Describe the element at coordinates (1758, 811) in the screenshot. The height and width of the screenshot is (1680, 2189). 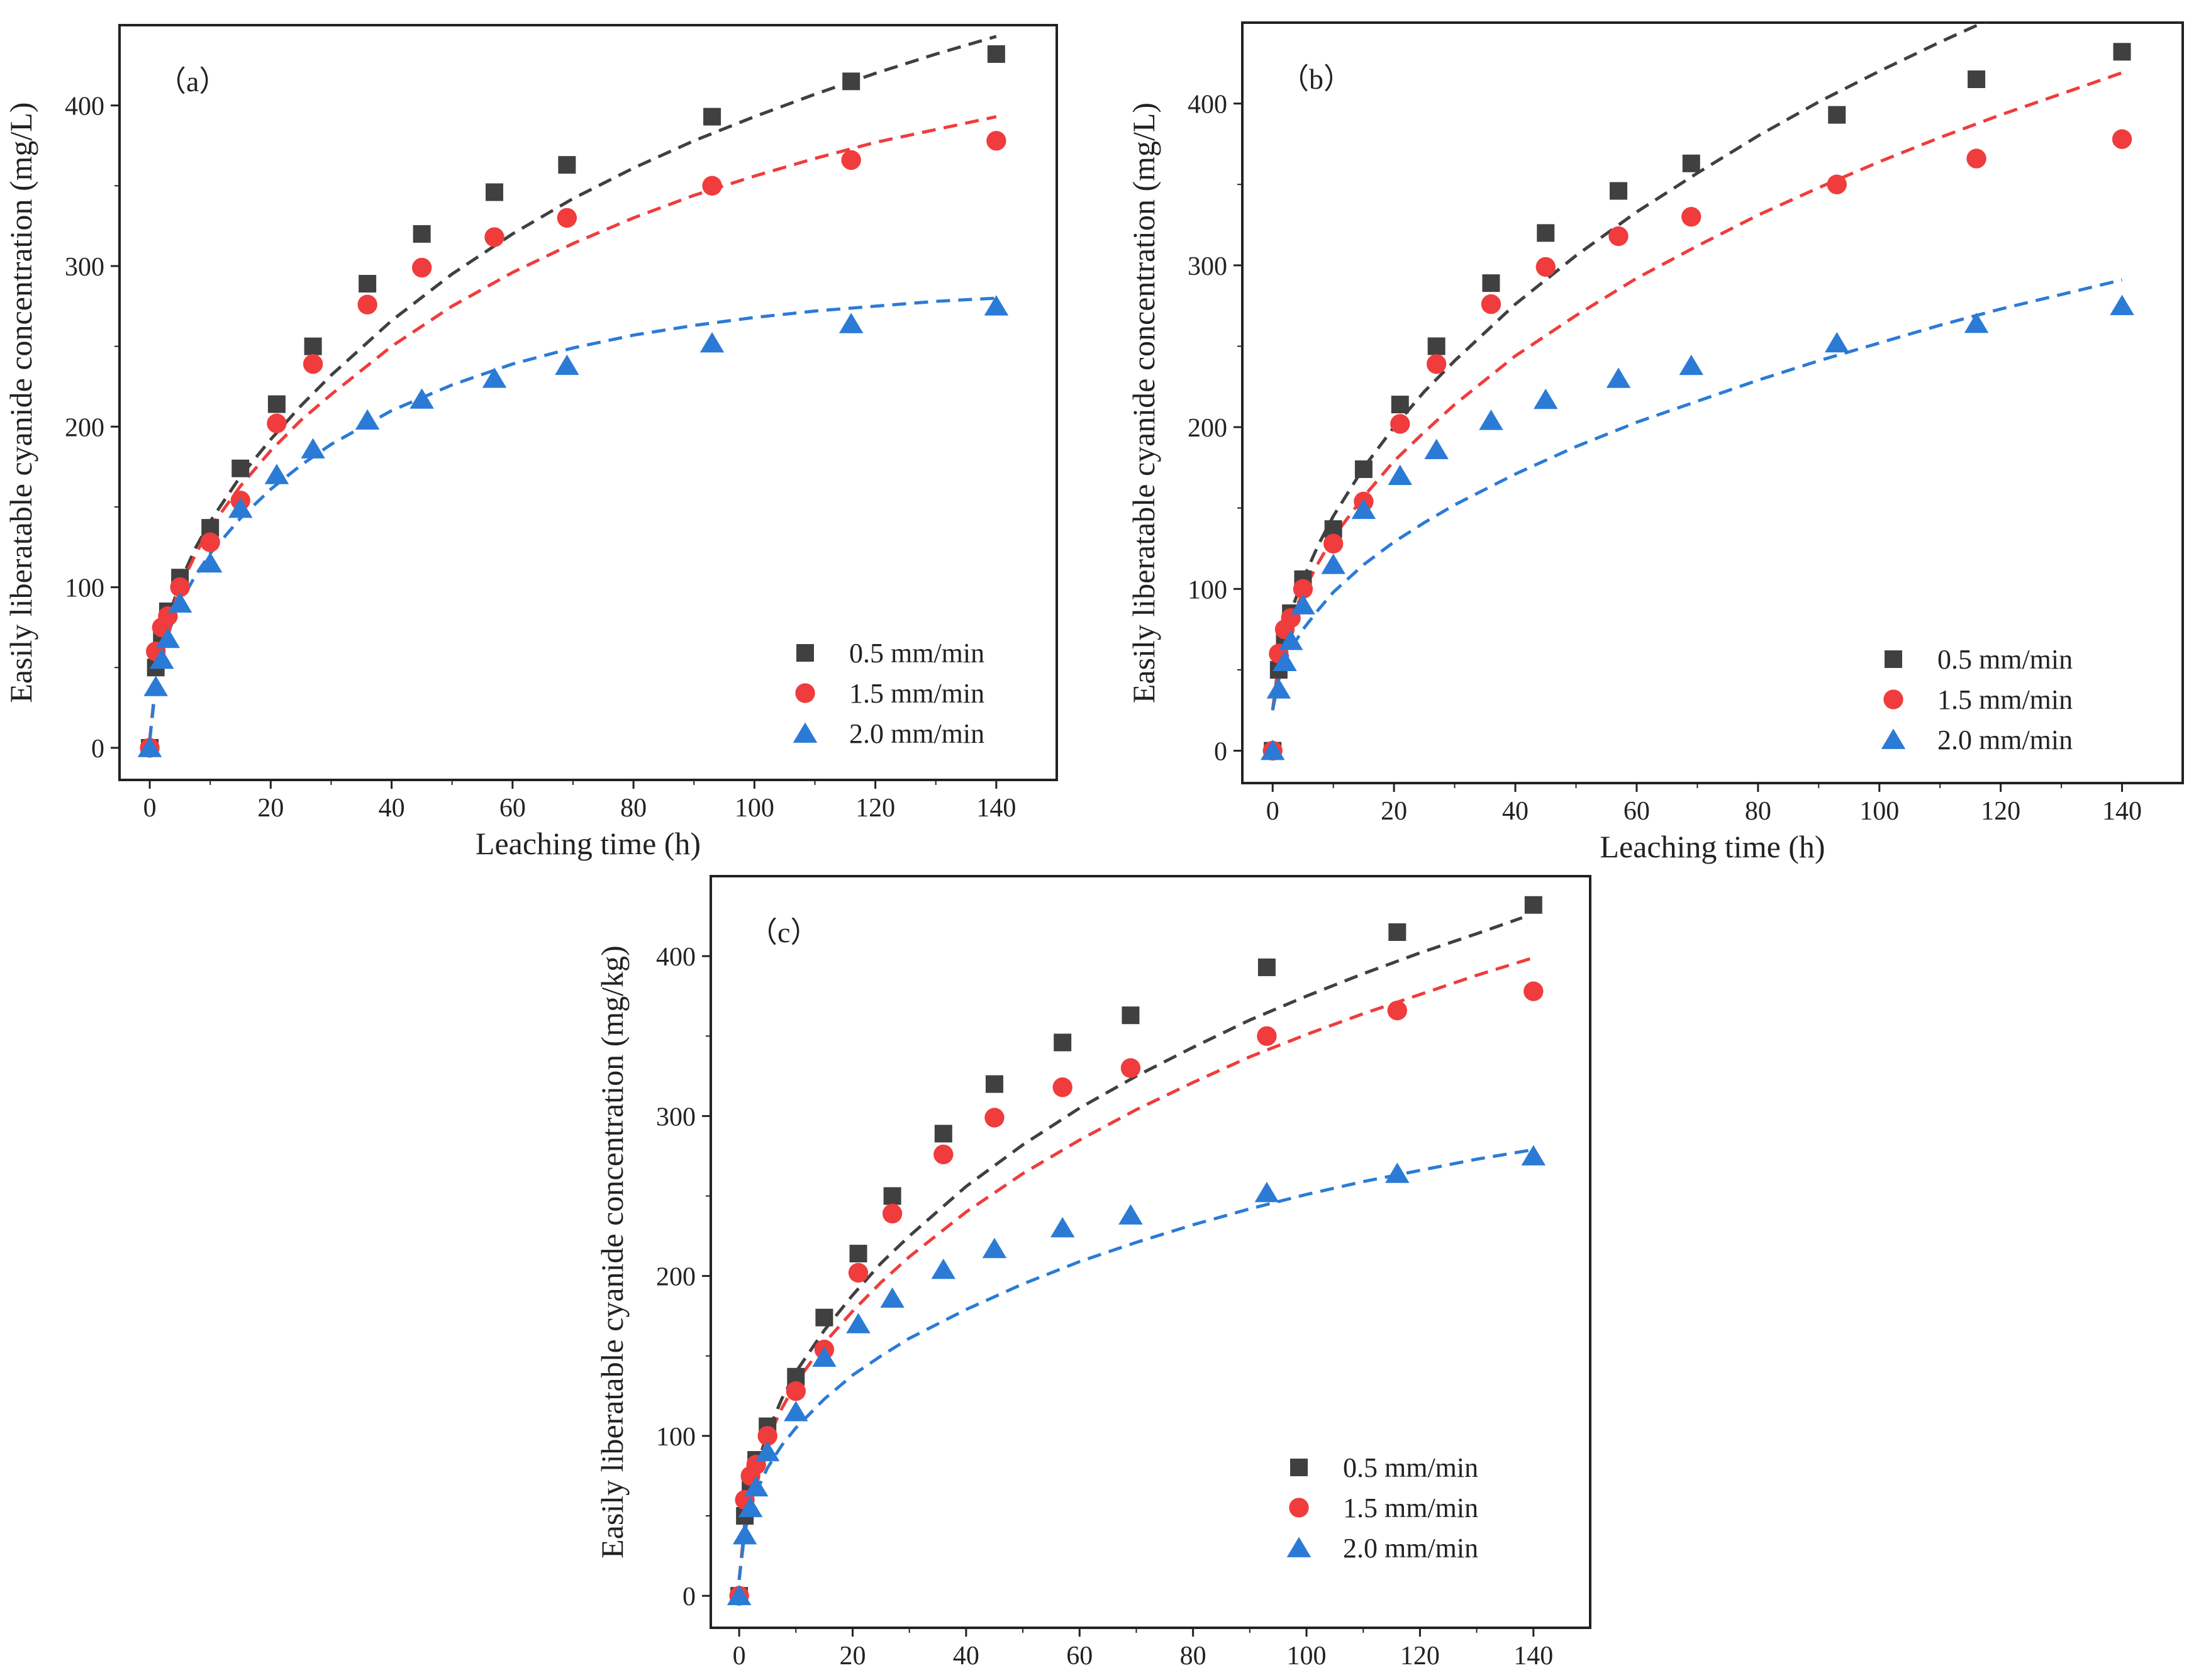
I see `x-tick-label: 80` at that location.